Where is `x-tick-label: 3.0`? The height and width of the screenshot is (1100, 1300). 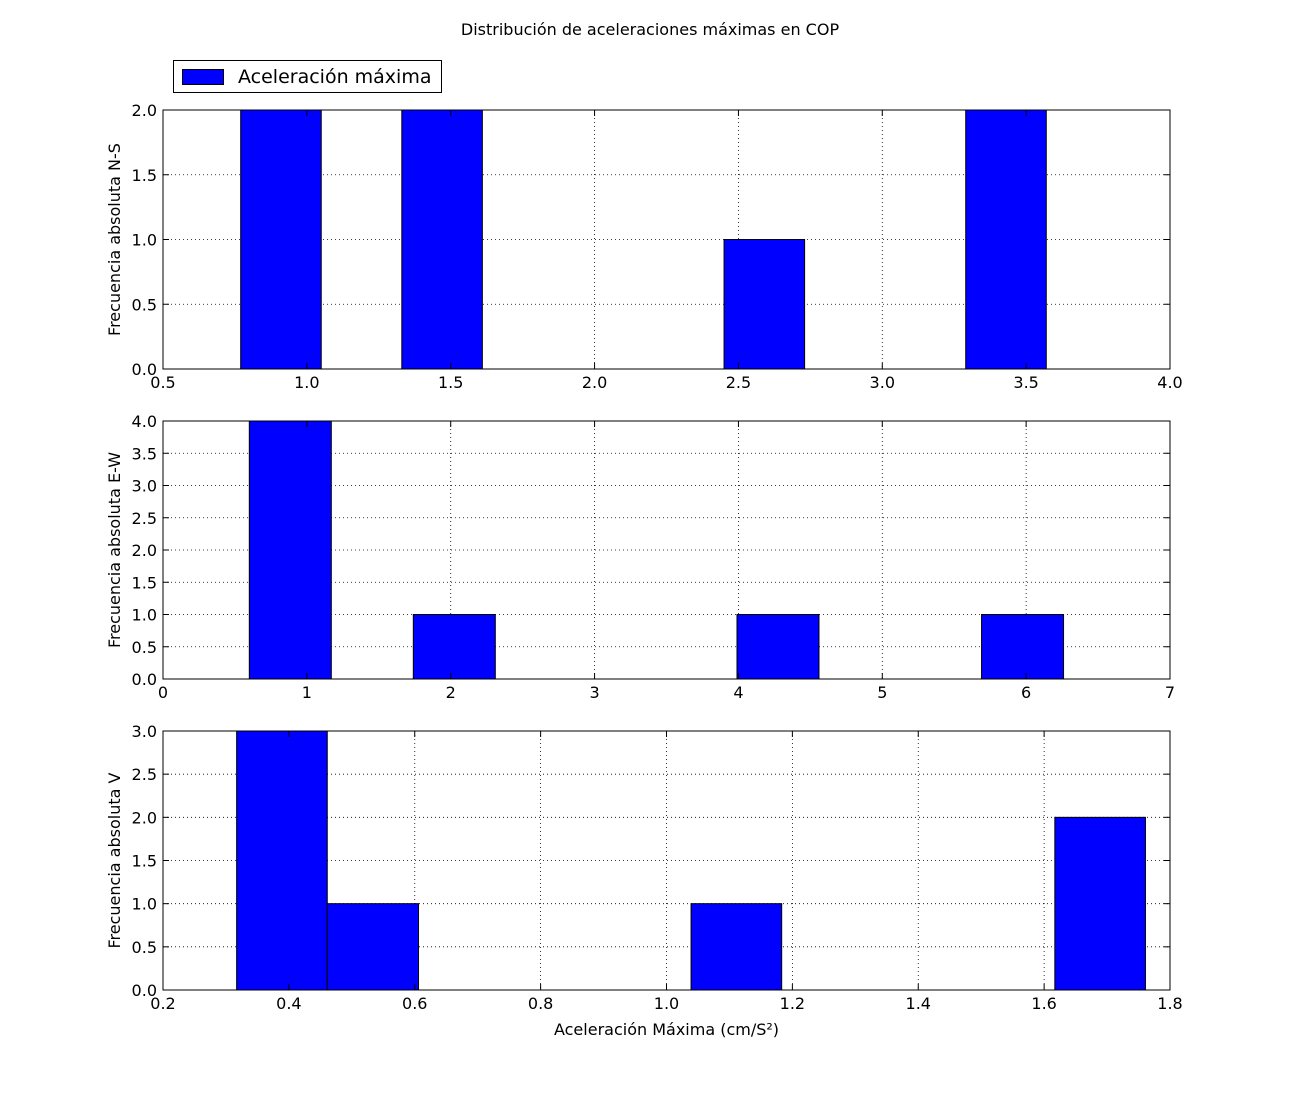 x-tick-label: 3.0 is located at coordinates (882, 382).